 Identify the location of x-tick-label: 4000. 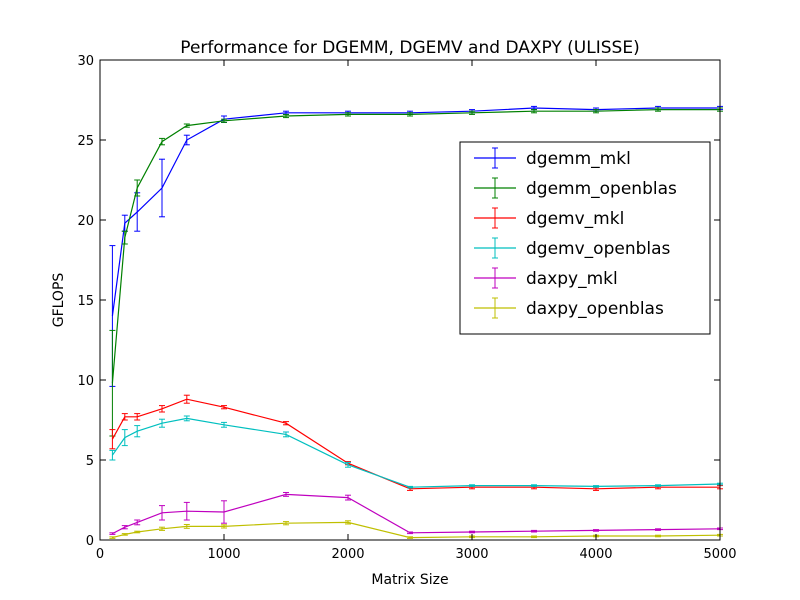
(595, 554).